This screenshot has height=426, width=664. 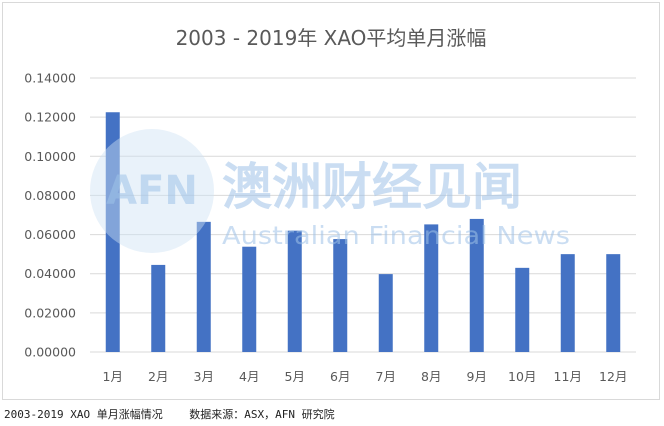 I want to click on watermark-cn: 澳洲财经见闻, so click(x=372, y=187).